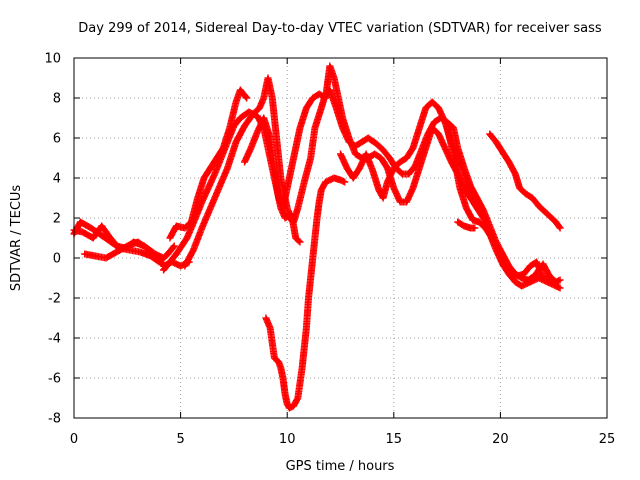  I want to click on x-tick-label: 15, so click(394, 439).